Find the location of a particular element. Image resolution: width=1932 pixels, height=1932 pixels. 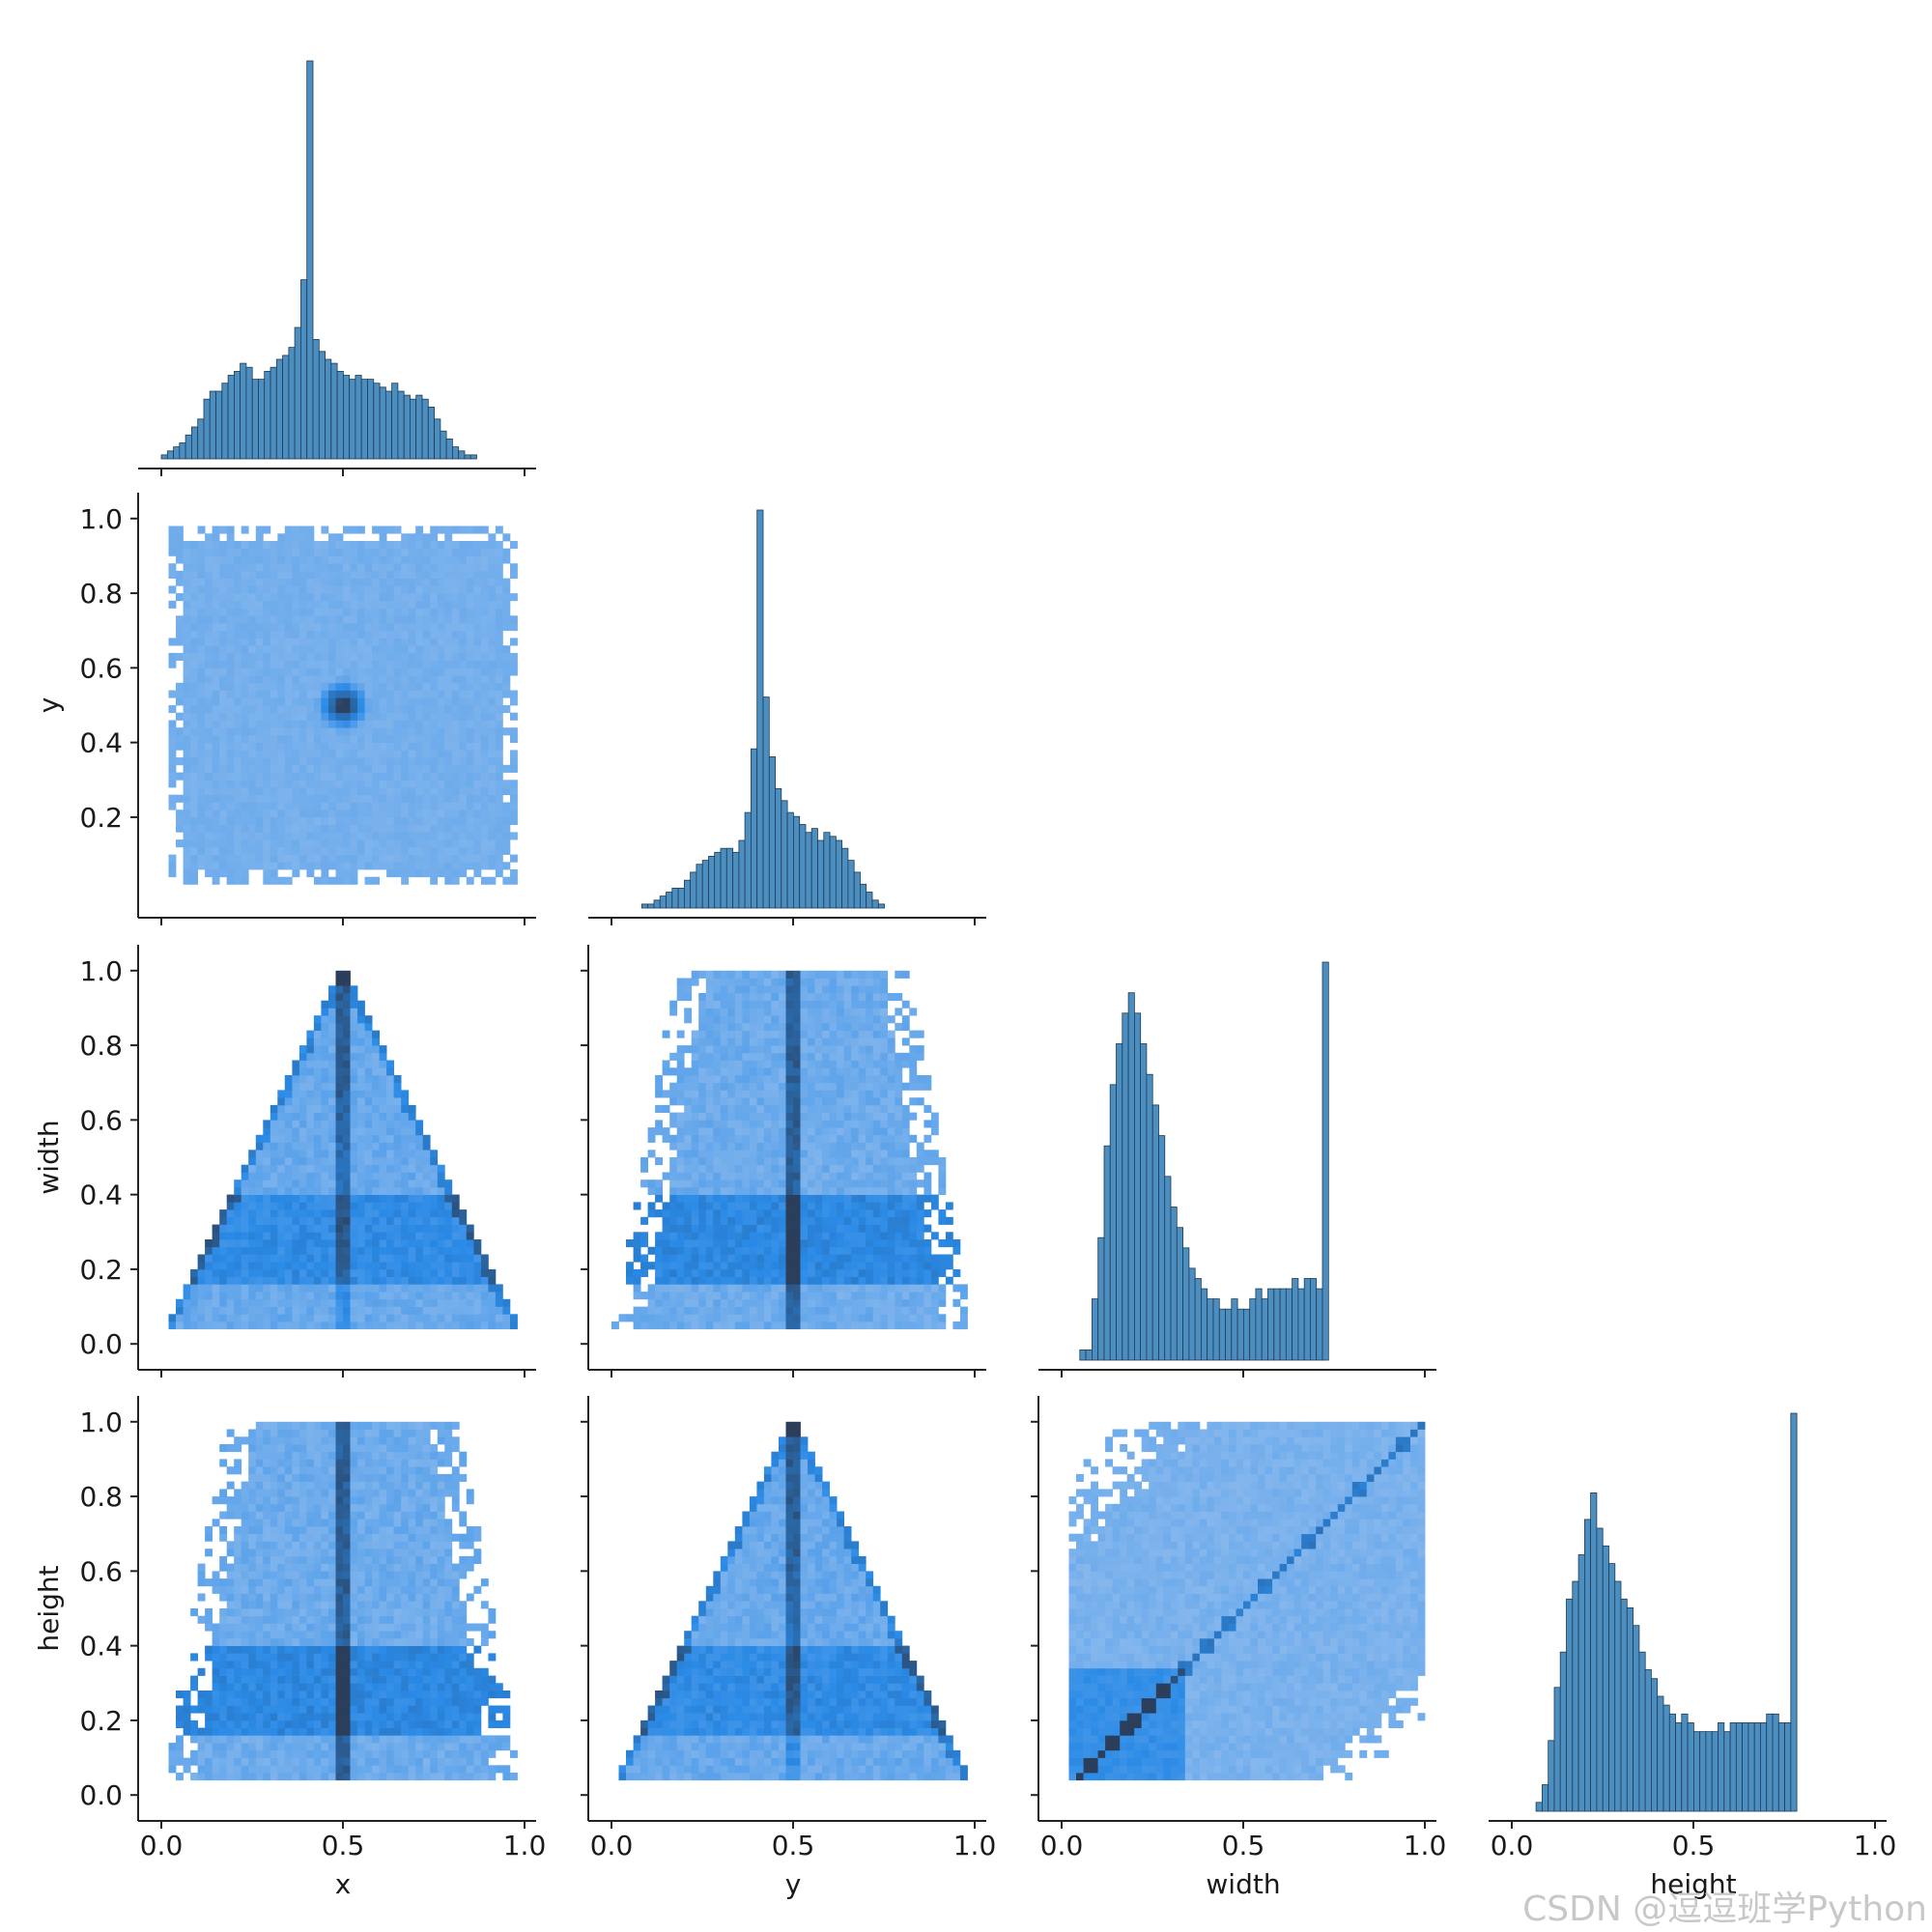

joint-panel-y-width is located at coordinates (789, 1150).